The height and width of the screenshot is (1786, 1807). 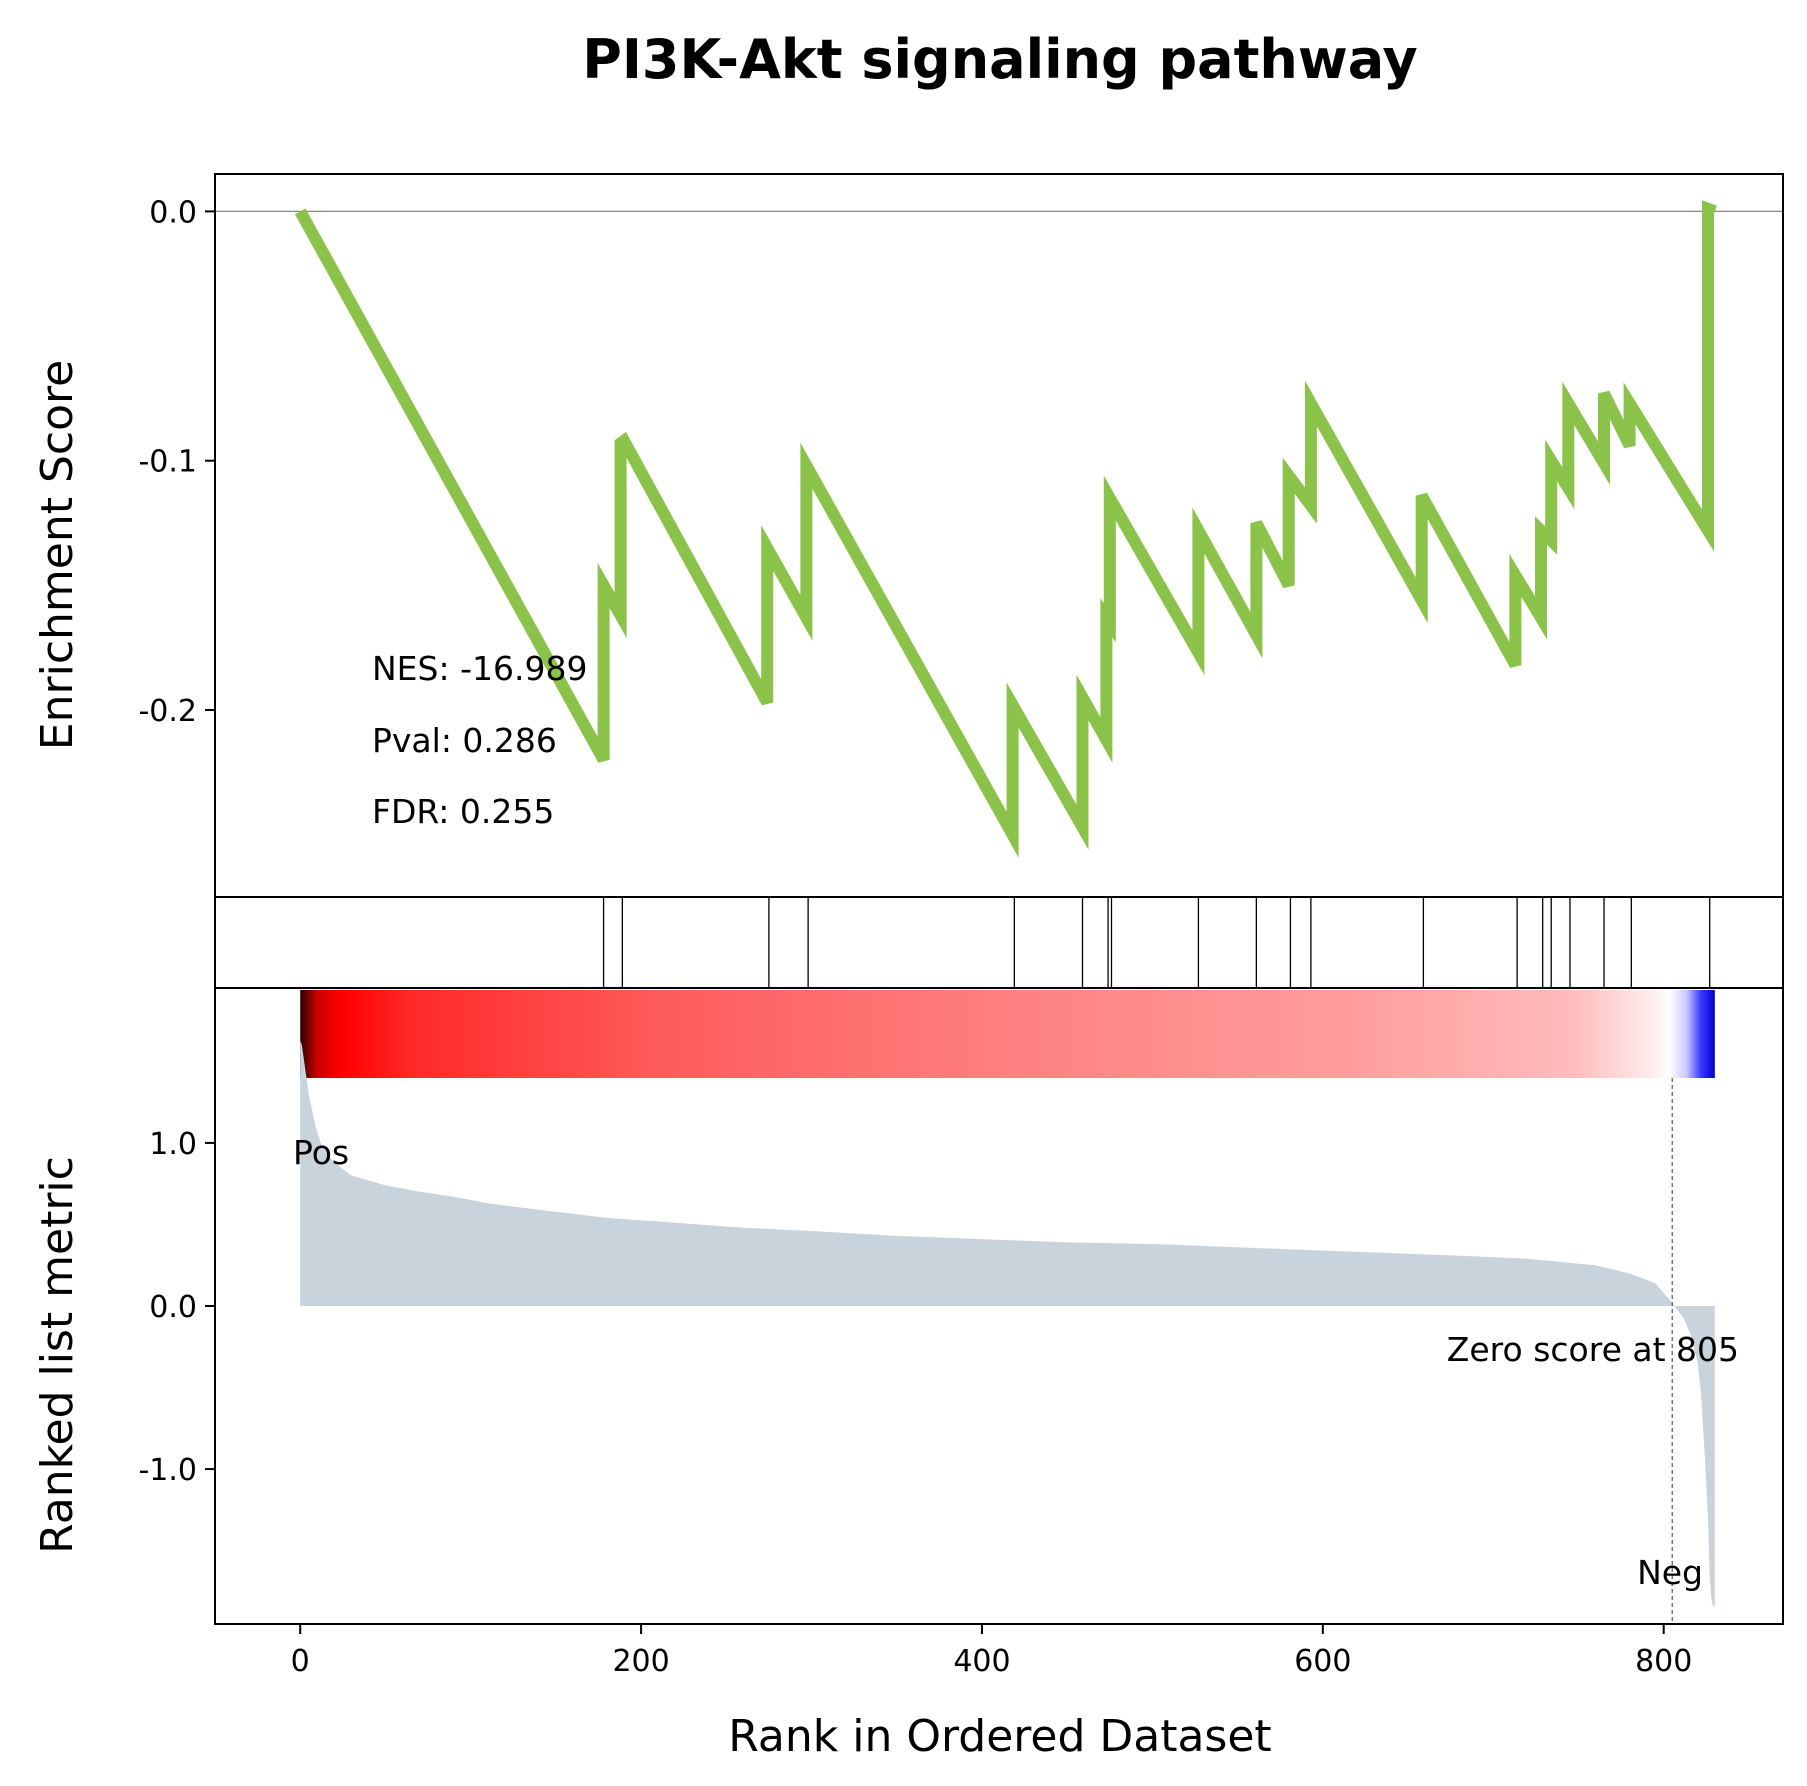 I want to click on rank-heatmap, so click(x=1007, y=1034).